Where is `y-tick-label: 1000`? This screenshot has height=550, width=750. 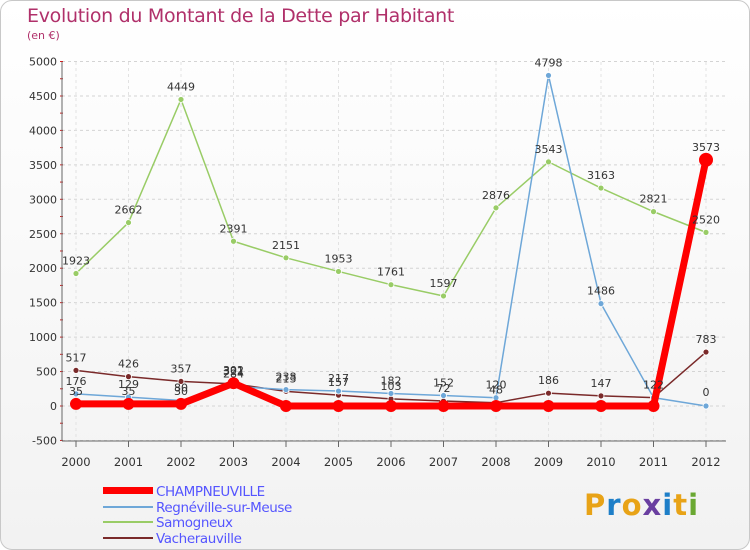
y-tick-label: 1000 is located at coordinates (43, 337).